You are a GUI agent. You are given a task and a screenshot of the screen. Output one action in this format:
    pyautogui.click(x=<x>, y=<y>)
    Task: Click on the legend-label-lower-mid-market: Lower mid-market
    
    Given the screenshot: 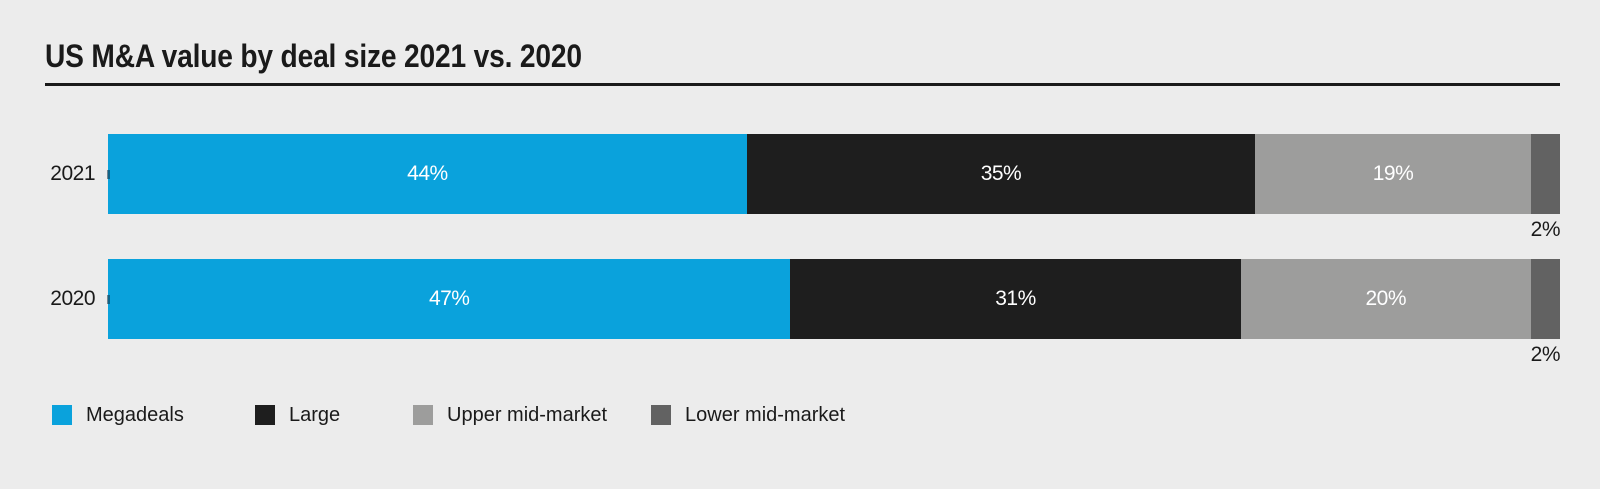 What is the action you would take?
    pyautogui.click(x=765, y=414)
    